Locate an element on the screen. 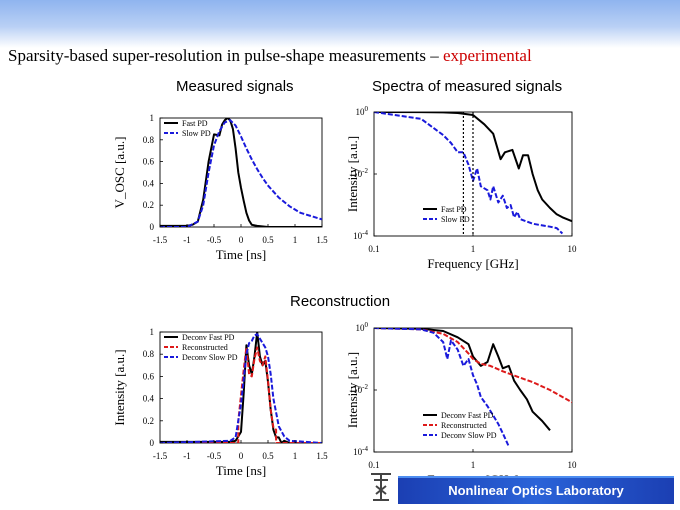 The width and height of the screenshot is (680, 510). institute-logo is located at coordinates (381, 487).